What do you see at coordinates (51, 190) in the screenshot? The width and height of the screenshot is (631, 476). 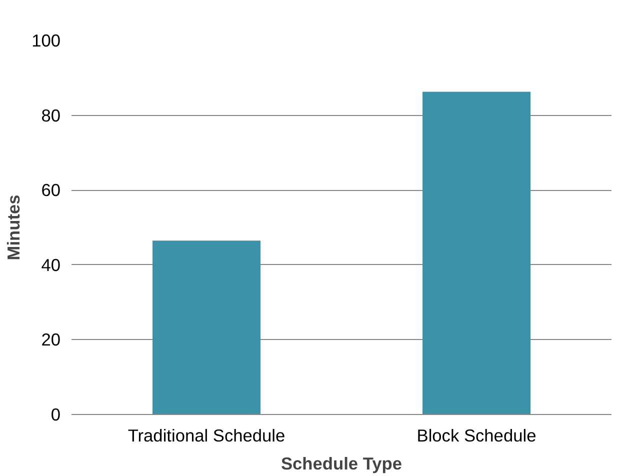 I see `y-tick-label: 60` at bounding box center [51, 190].